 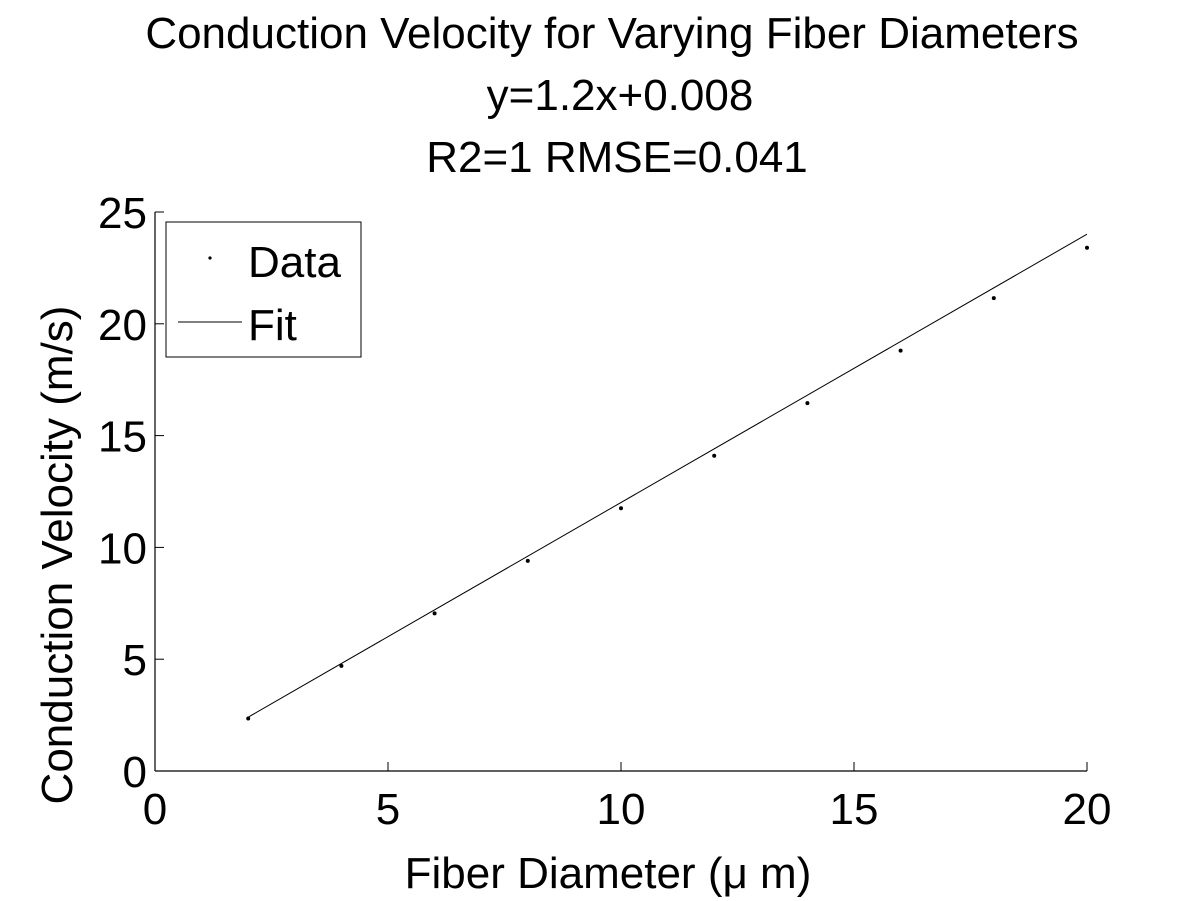 What do you see at coordinates (1087, 809) in the screenshot?
I see `x-tick-label: 20` at bounding box center [1087, 809].